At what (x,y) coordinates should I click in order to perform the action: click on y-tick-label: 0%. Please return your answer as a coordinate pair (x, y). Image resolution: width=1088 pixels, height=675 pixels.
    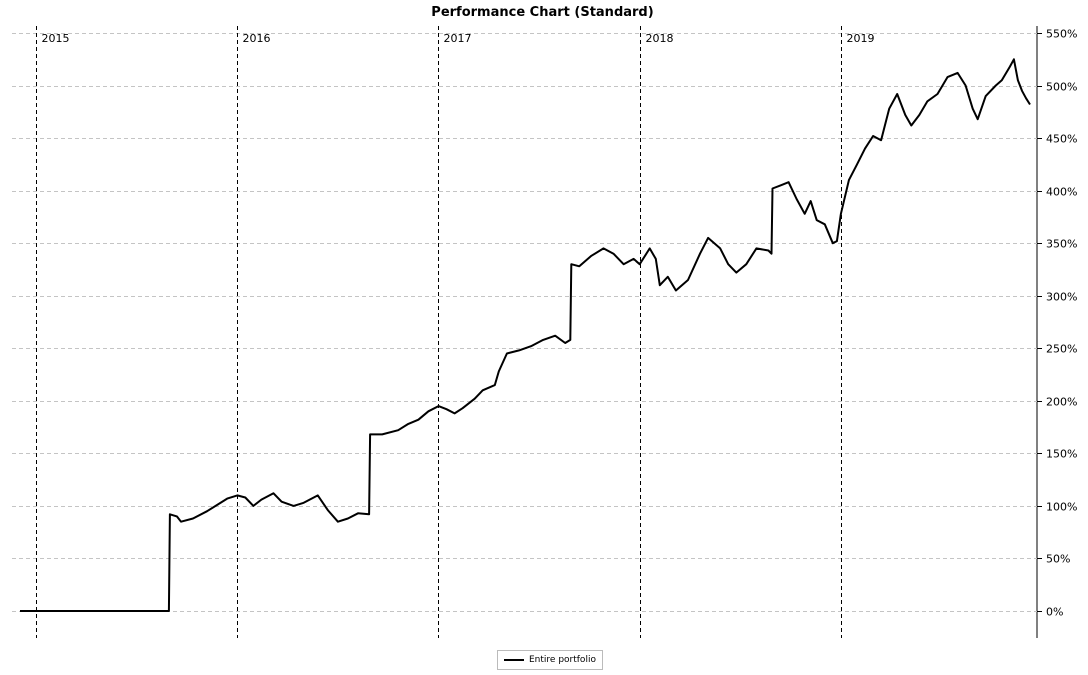
    Looking at the image, I should click on (1054, 612).